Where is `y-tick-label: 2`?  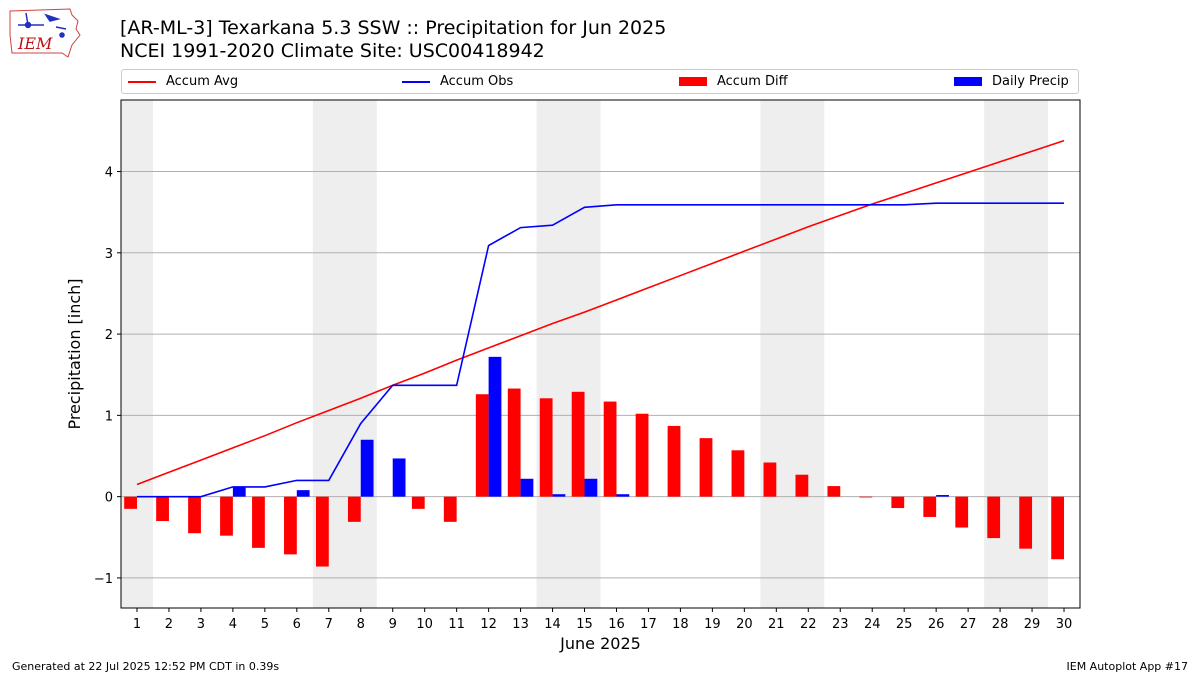
y-tick-label: 2 is located at coordinates (109, 335).